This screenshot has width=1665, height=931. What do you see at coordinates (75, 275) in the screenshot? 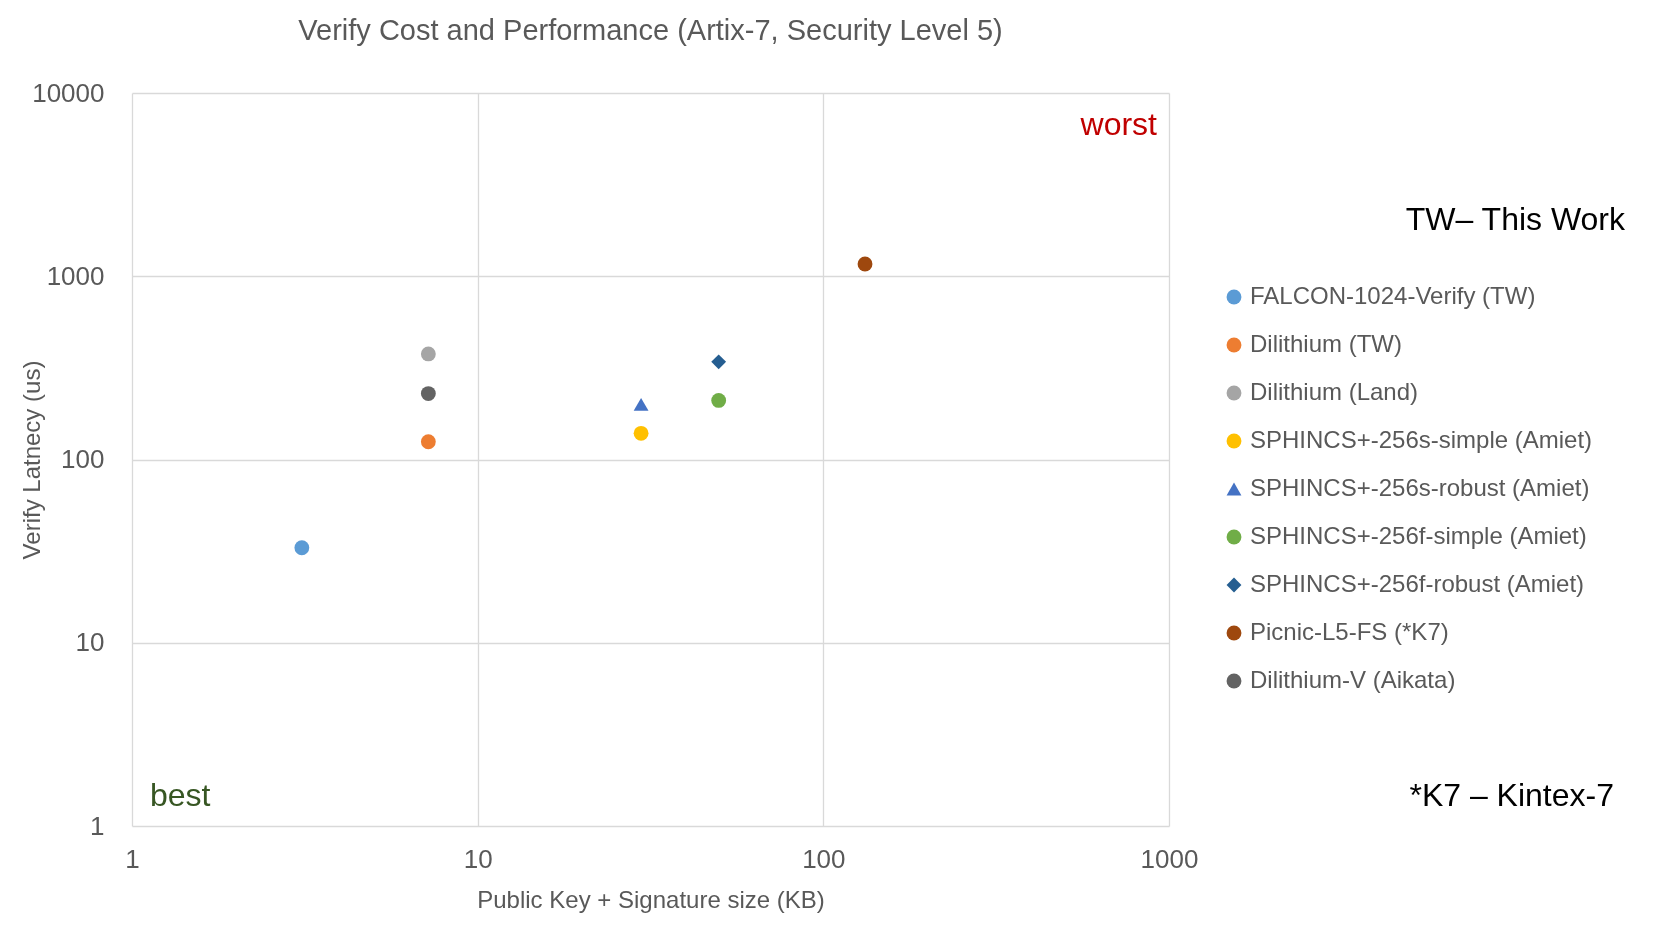
I see `y-tick-label: 1000` at bounding box center [75, 275].